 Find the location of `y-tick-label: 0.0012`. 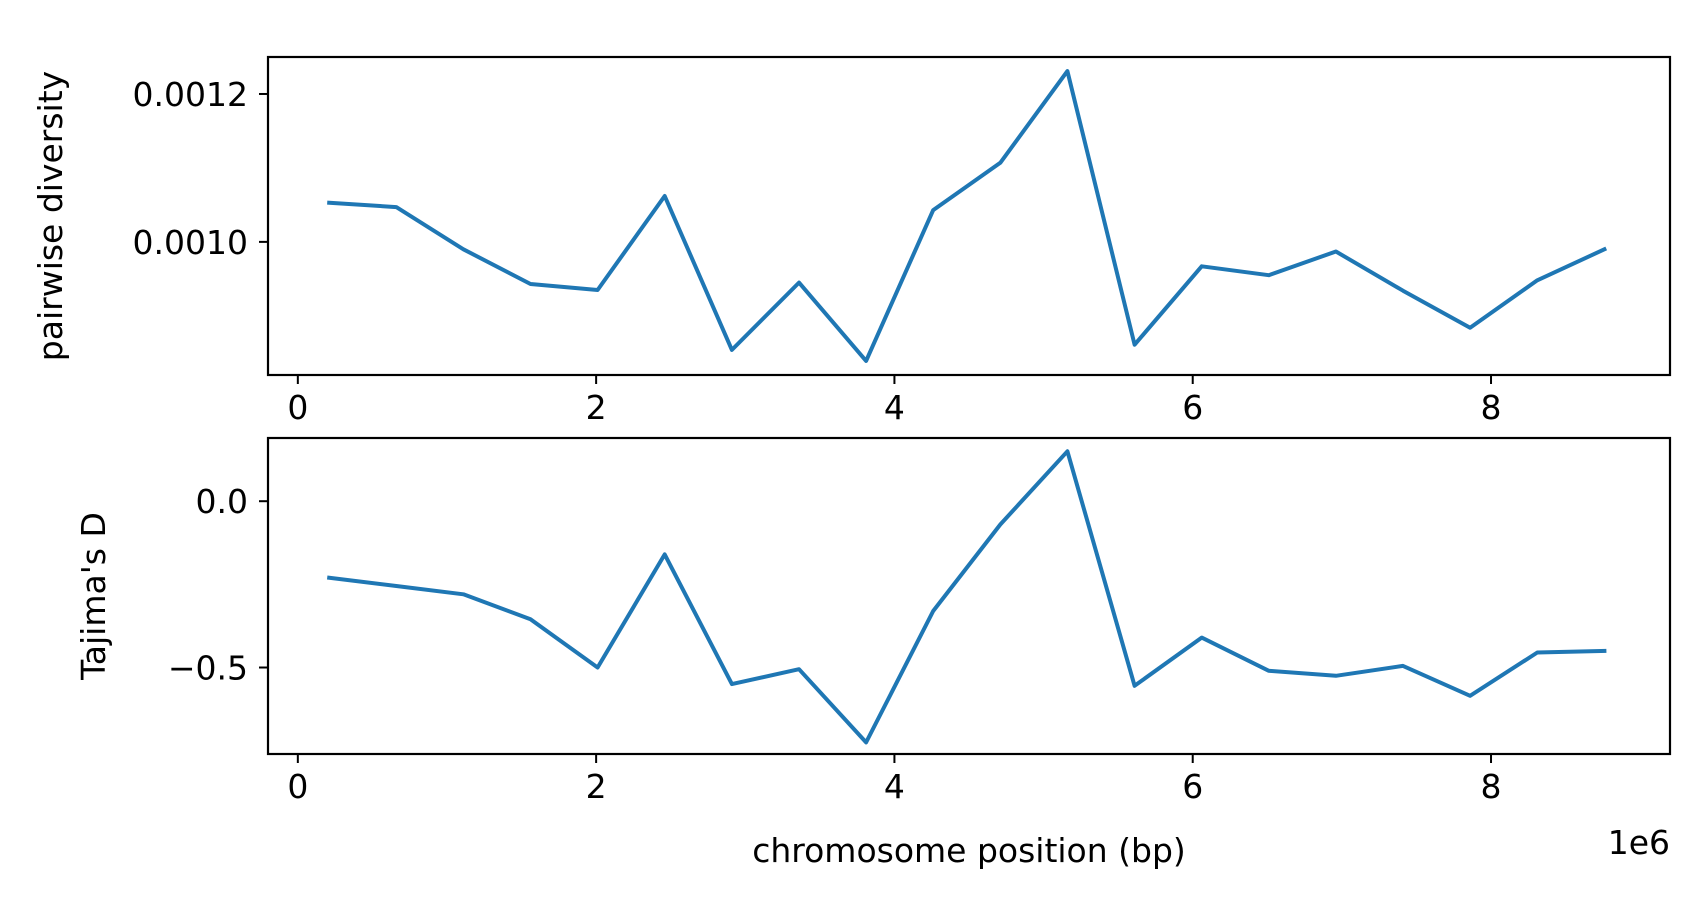

y-tick-label: 0.0012 is located at coordinates (190, 94).